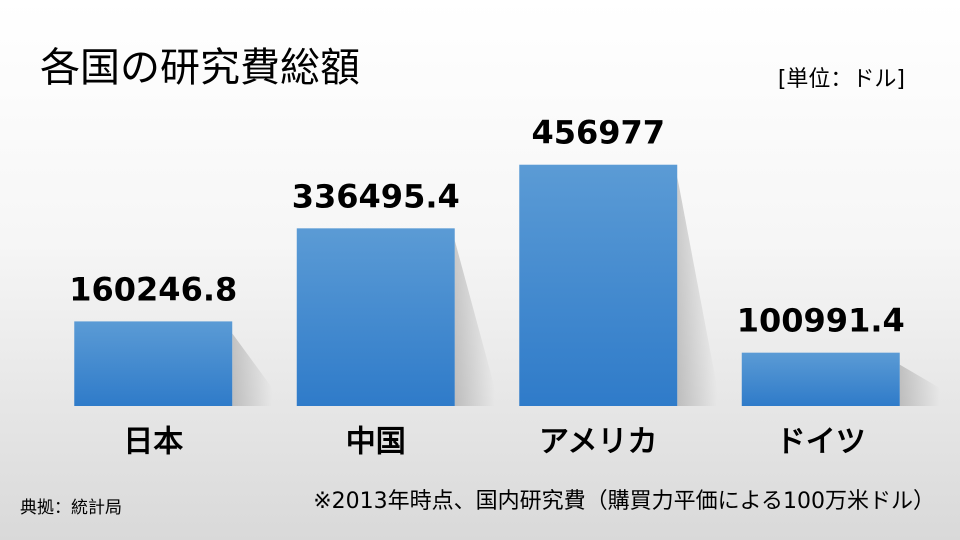 This screenshot has width=960, height=540. I want to click on x-tick-label: ドイツ, so click(821, 442).